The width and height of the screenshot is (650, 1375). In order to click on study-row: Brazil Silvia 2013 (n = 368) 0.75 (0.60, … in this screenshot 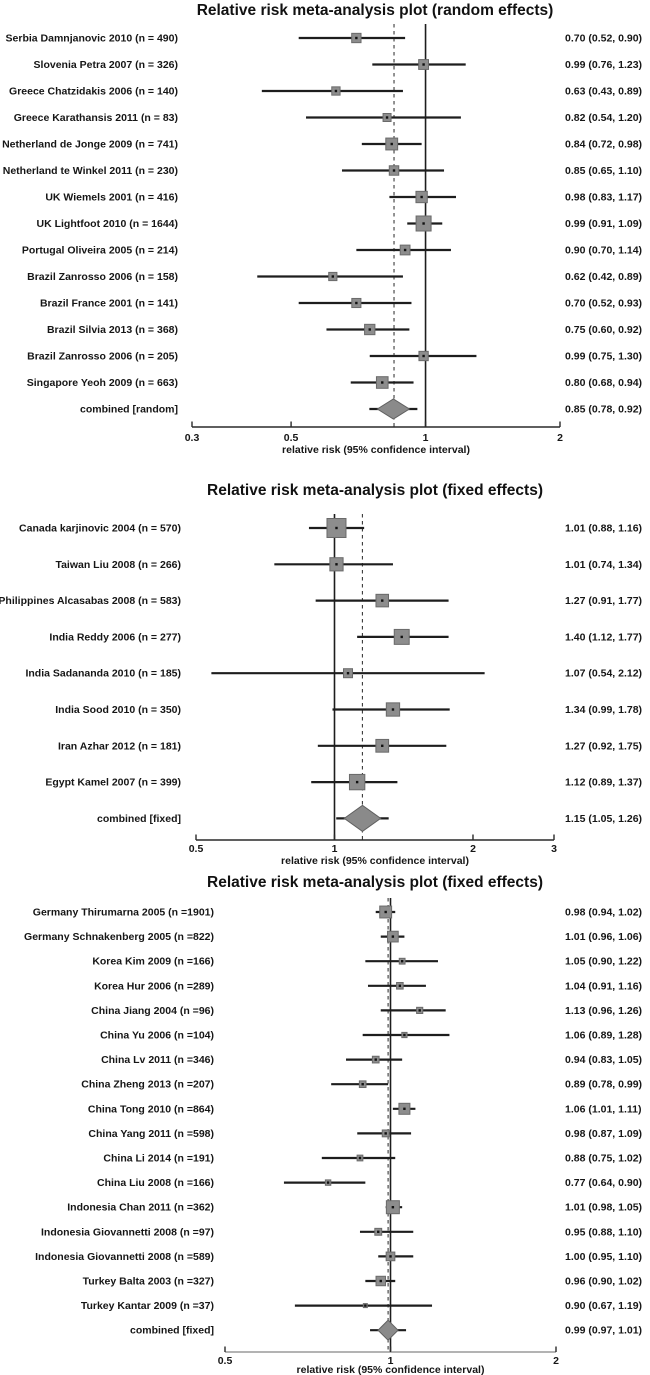, I will do `click(344, 329)`.